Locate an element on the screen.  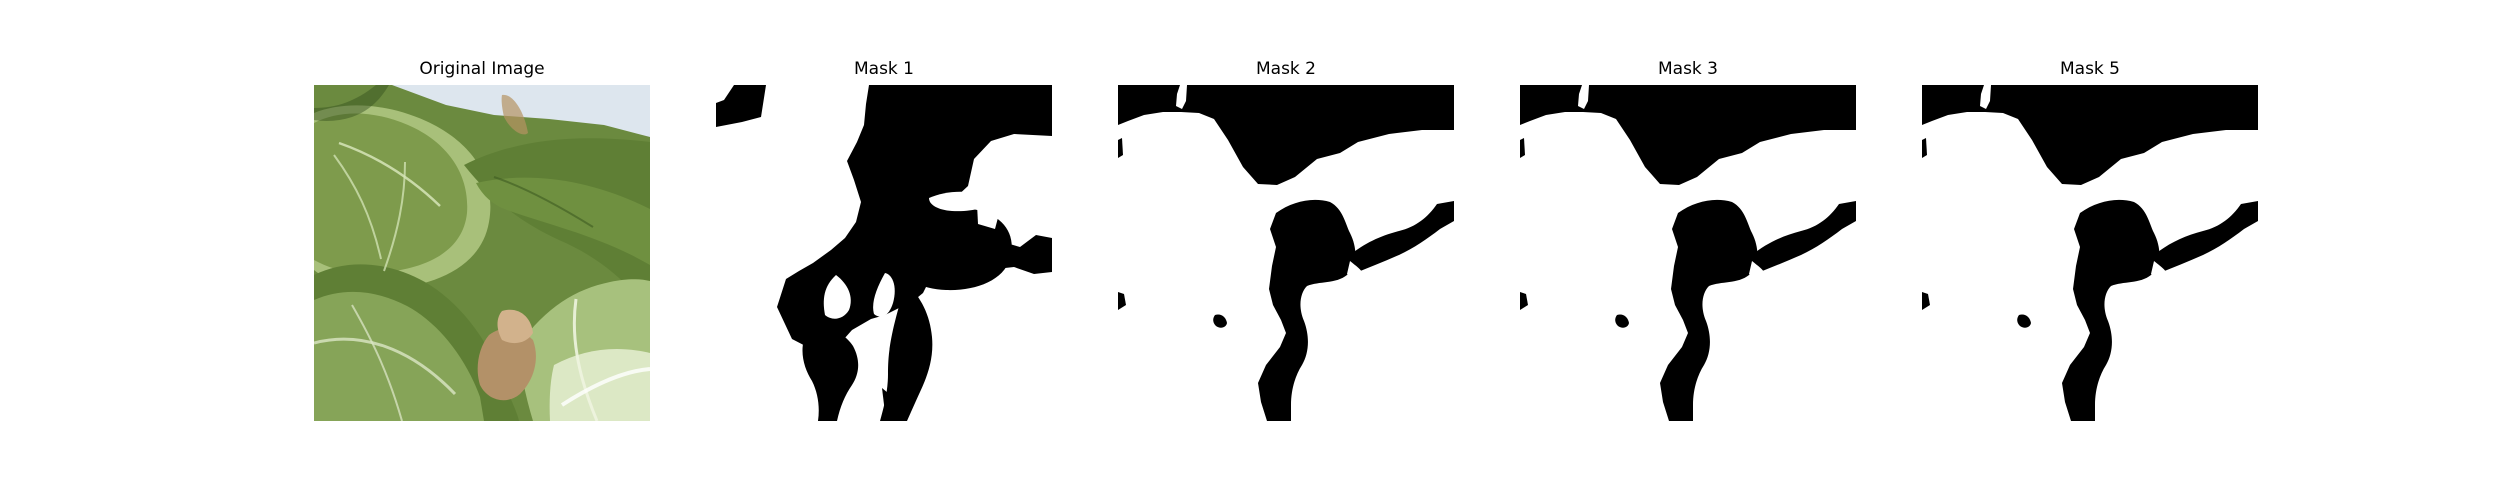
mask-2-panel: Mask 2 is located at coordinates (1286, 237).